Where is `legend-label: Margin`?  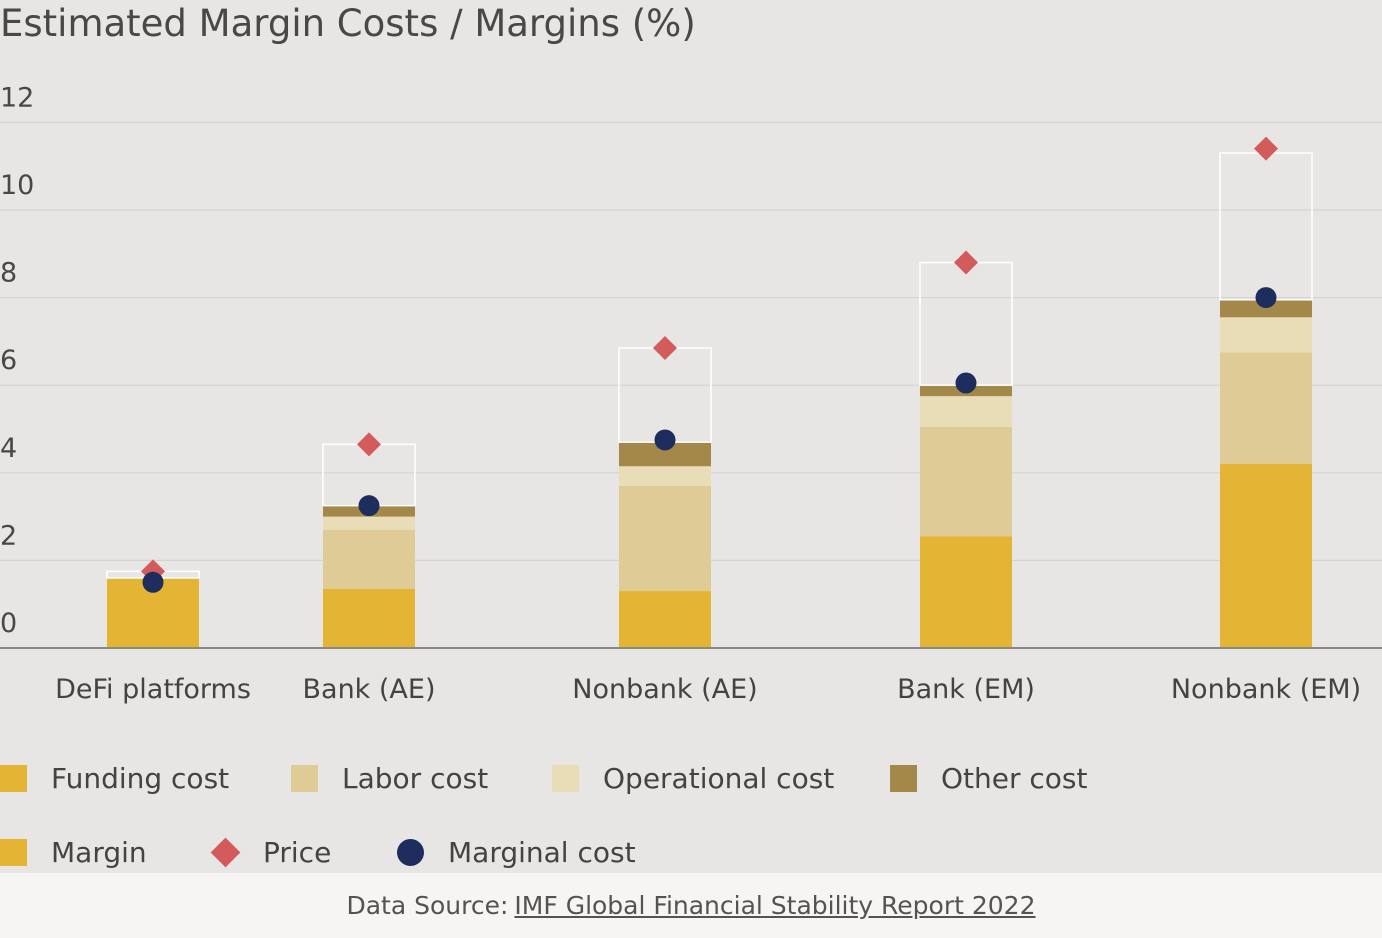 legend-label: Margin is located at coordinates (99, 852).